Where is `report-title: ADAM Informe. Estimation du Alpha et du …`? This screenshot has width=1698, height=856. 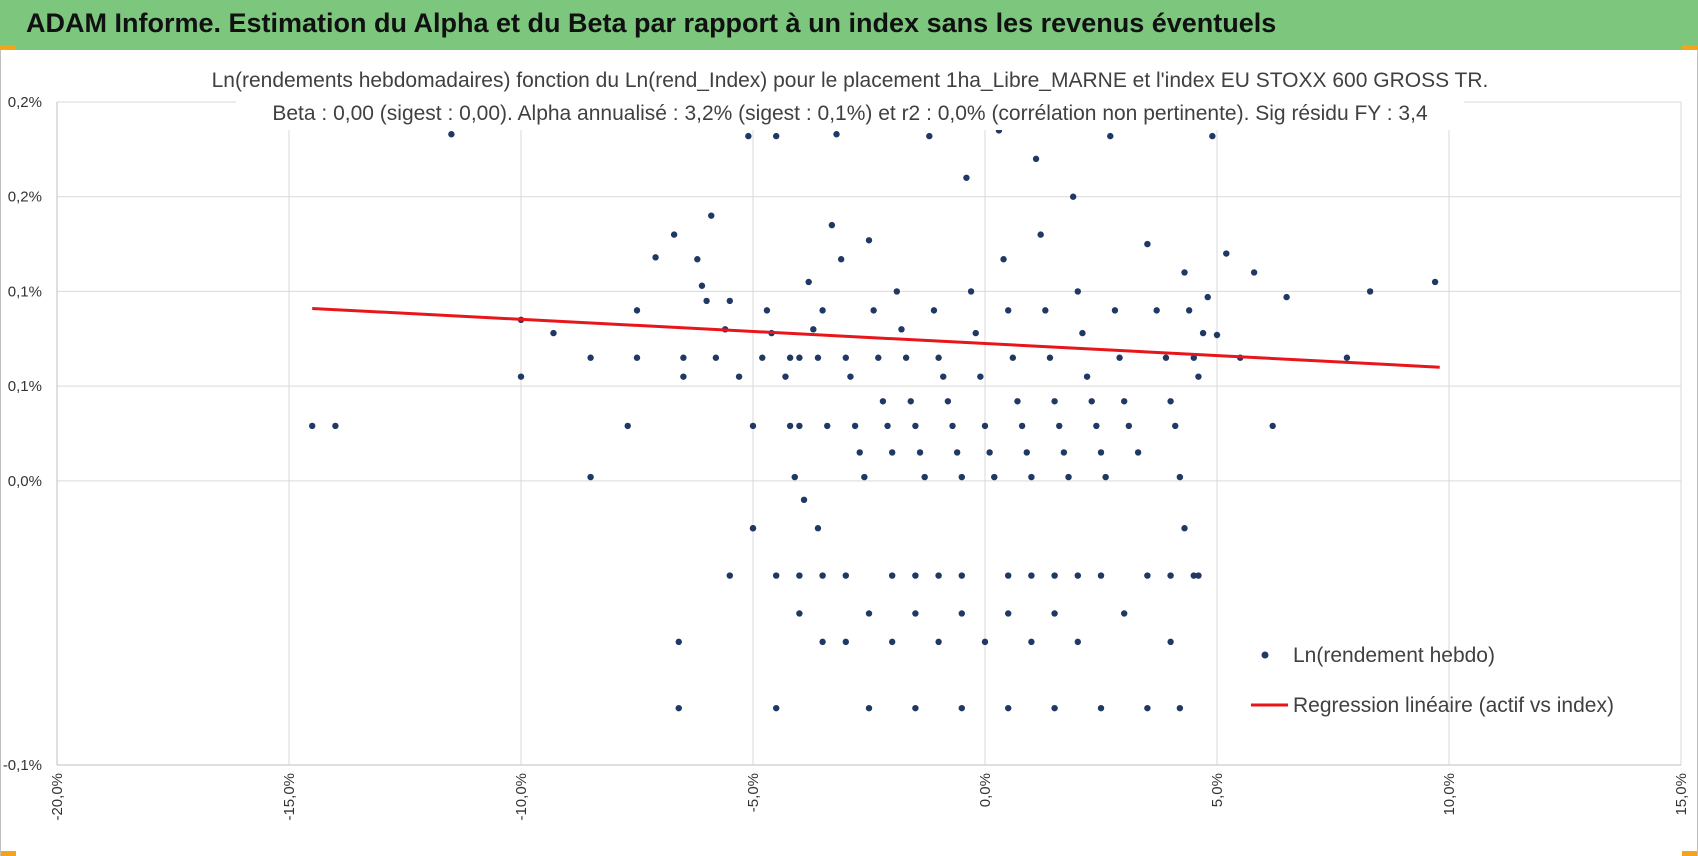
report-title: ADAM Informe. Estimation du Alpha et du … is located at coordinates (651, 23).